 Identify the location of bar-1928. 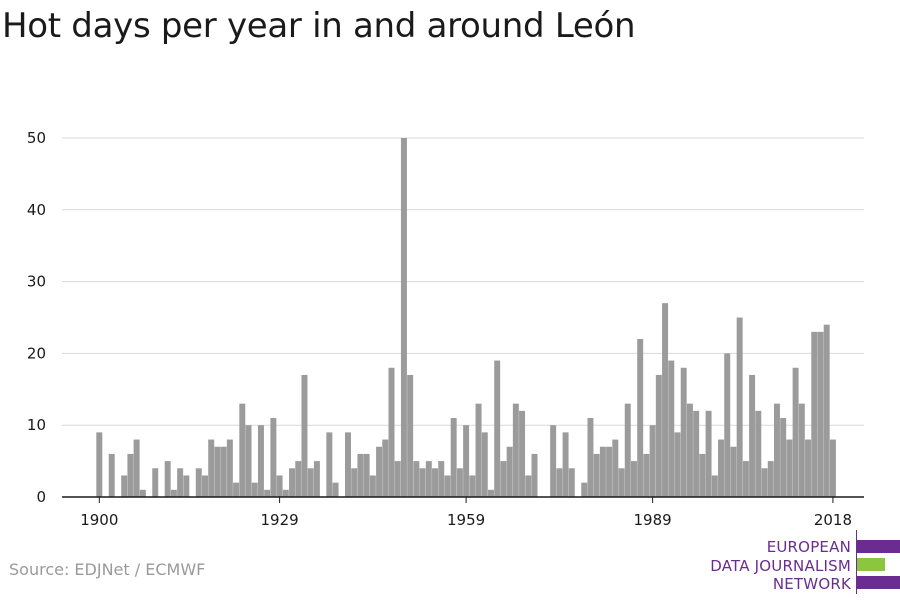
(273, 457).